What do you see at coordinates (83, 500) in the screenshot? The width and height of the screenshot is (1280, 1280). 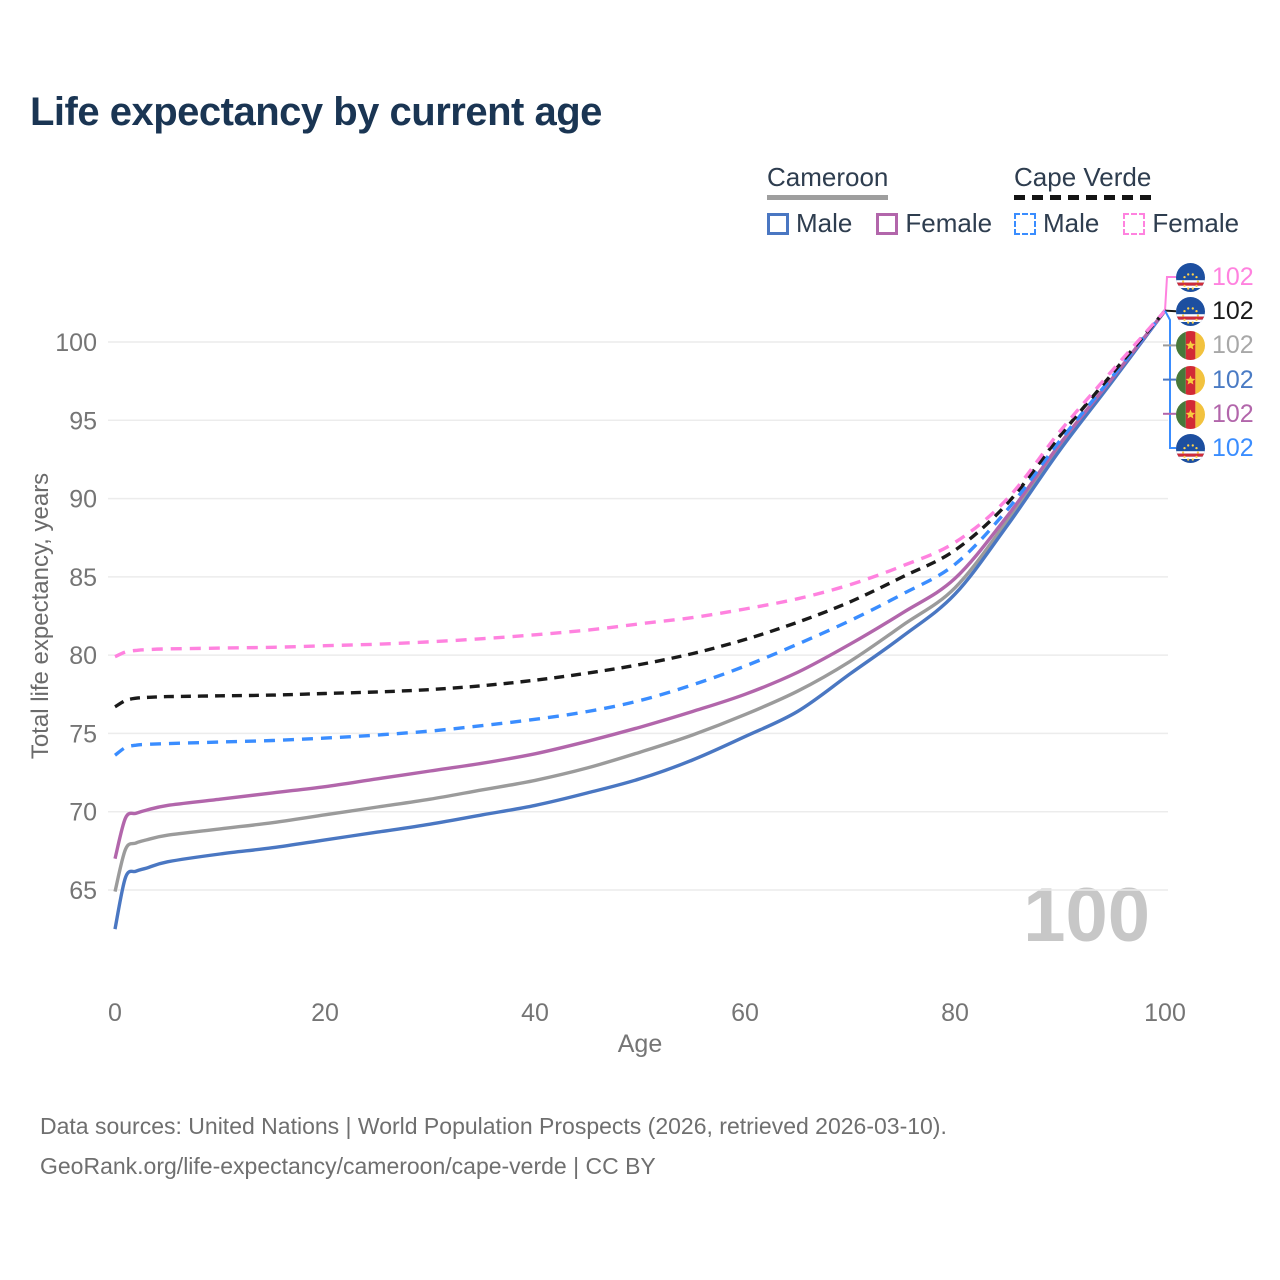 I see `y-tick-90: 90` at bounding box center [83, 500].